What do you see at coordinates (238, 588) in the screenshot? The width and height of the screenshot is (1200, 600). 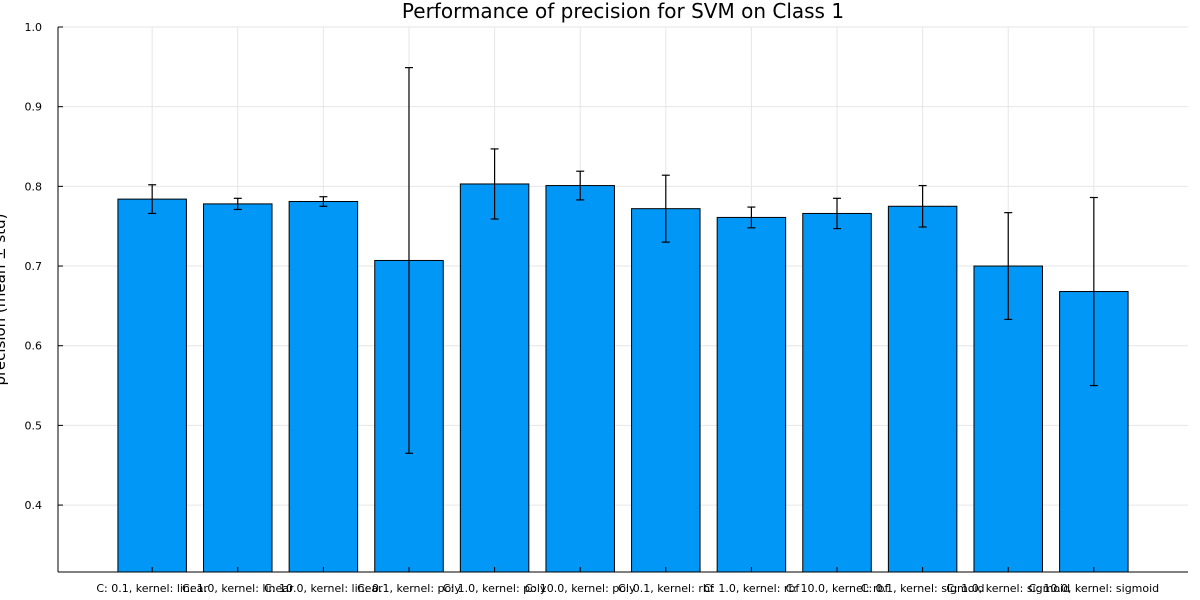 I see `x-tick-label: C: 1.0, kernel: linear` at bounding box center [238, 588].